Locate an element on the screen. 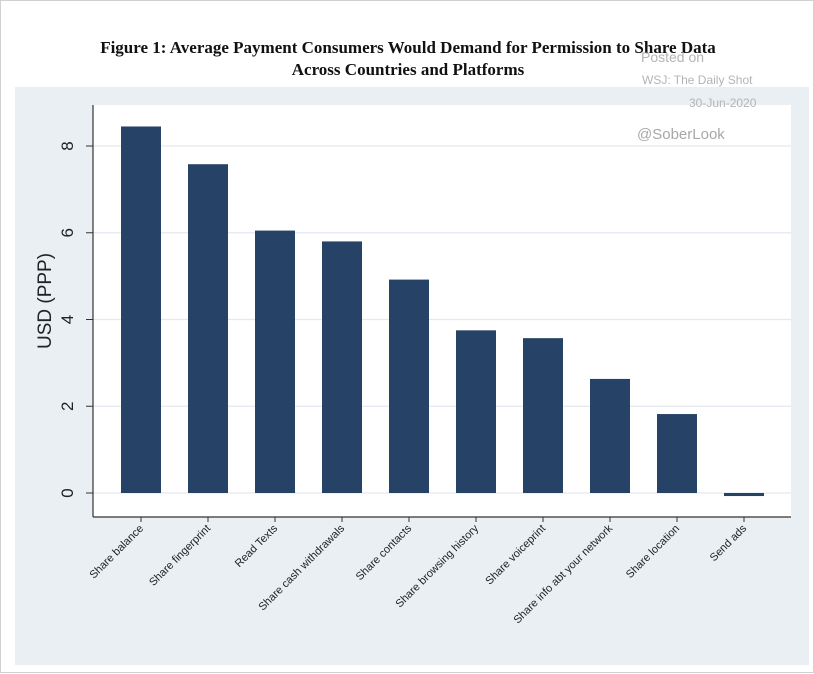 This screenshot has height=674, width=814. y-tick-label-0: 0 is located at coordinates (67, 492).